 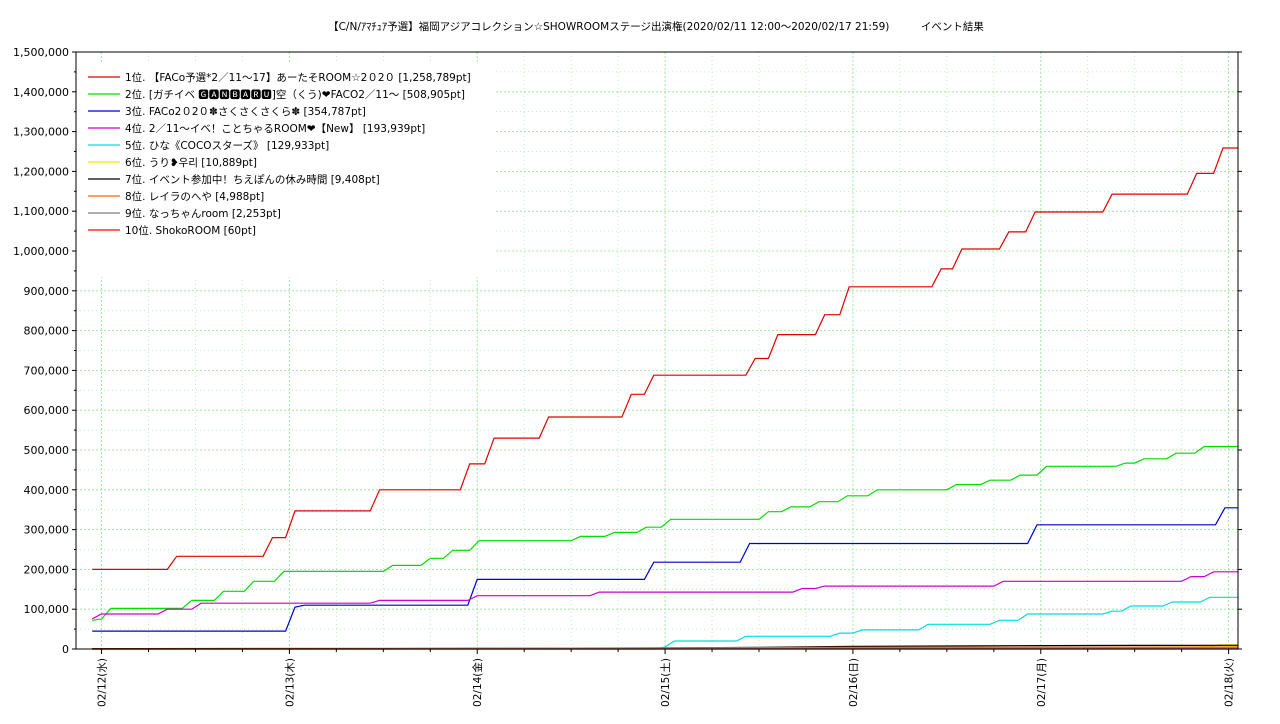 I want to click on y-tick-label: 1,500,000, so click(x=41, y=52).